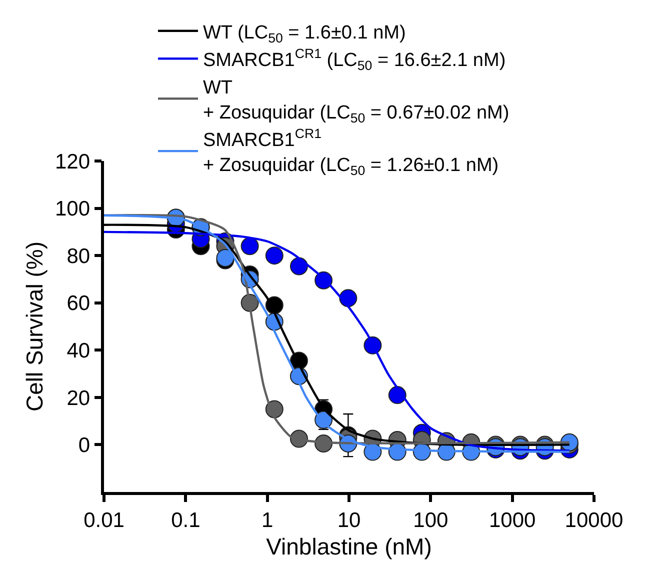 This screenshot has width=652, height=574. I want to click on y-tick-label: 80, so click(78, 256).